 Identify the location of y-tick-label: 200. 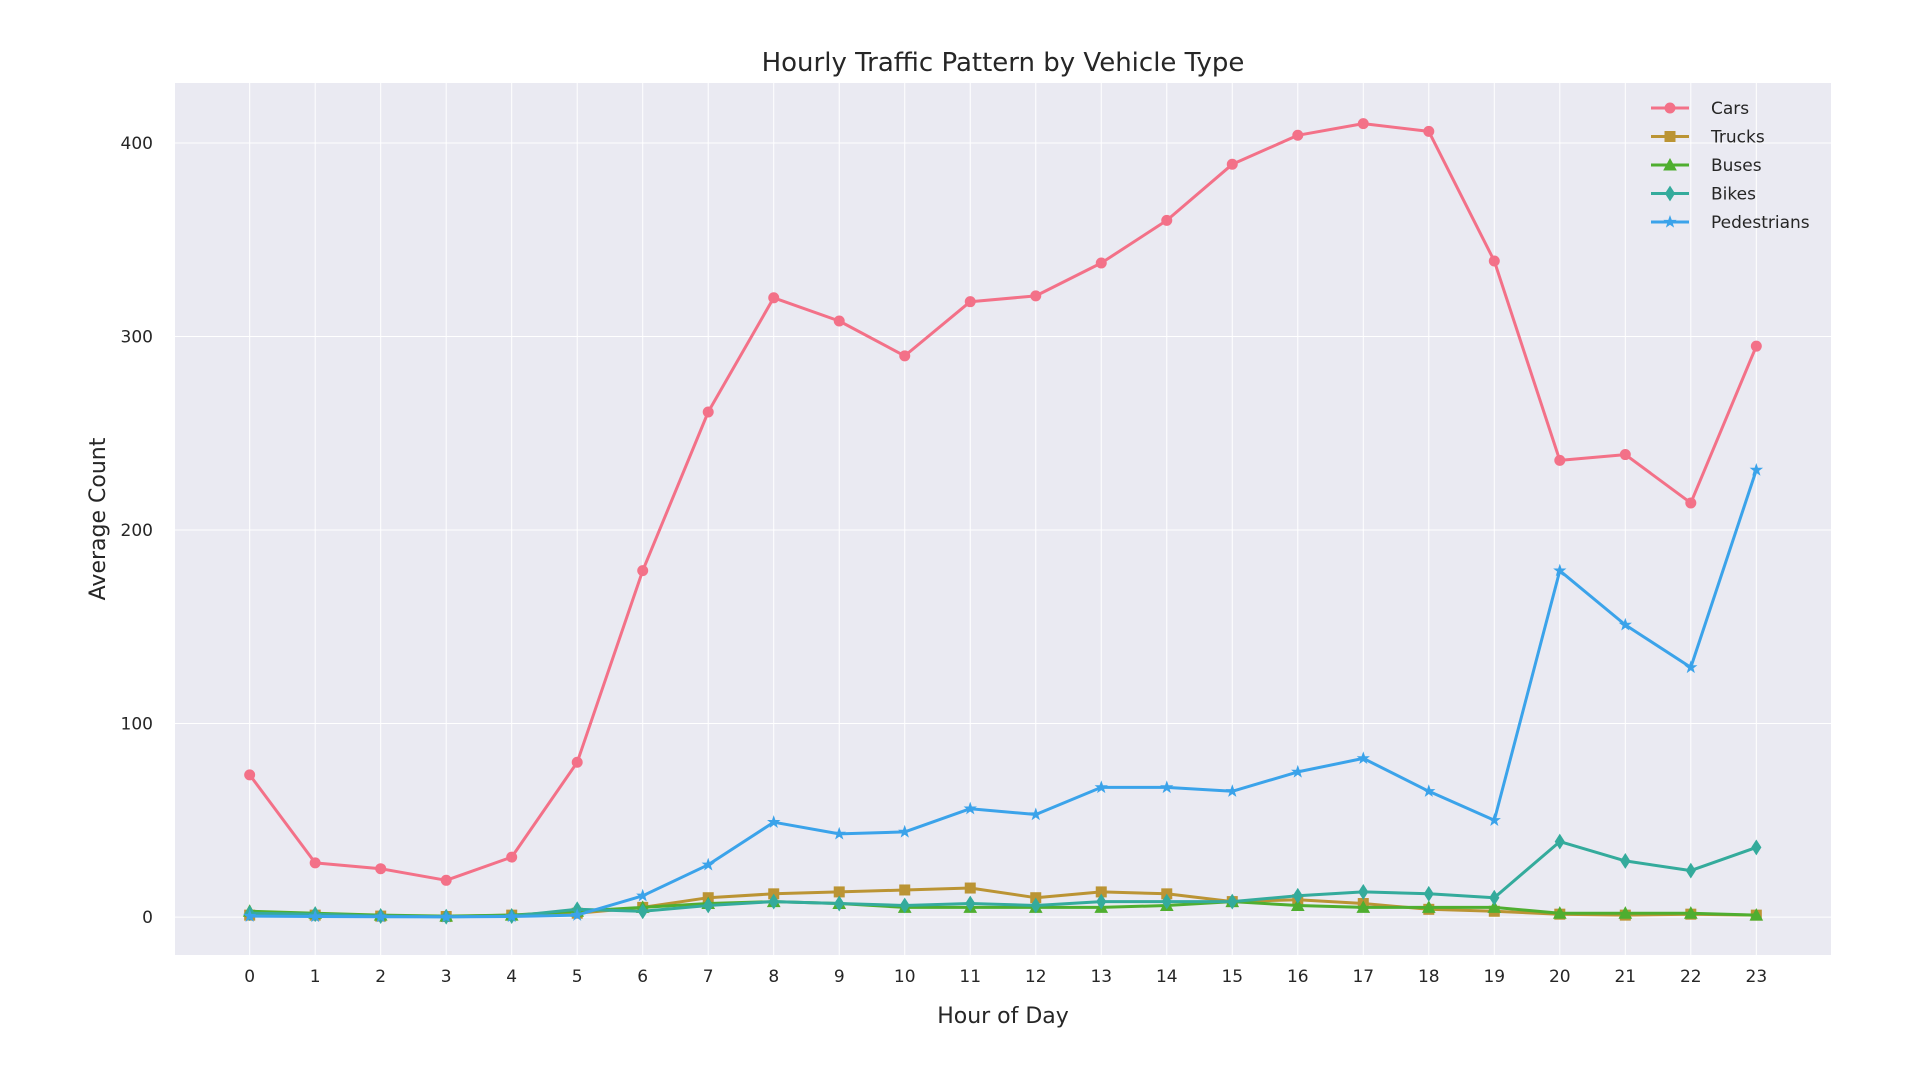
(137, 531).